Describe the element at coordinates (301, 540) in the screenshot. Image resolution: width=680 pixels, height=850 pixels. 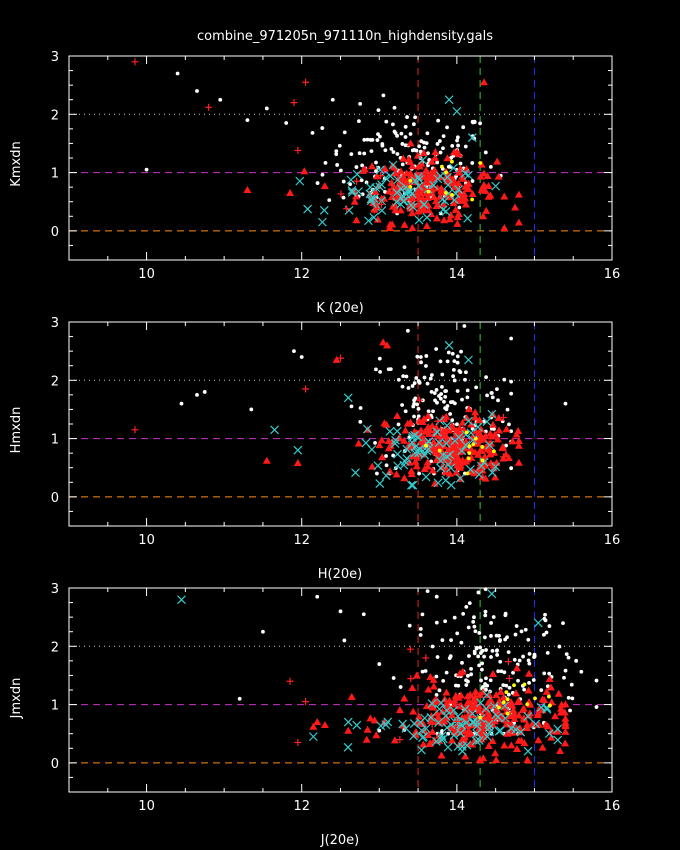
I see `x-tick-label: 12` at that location.